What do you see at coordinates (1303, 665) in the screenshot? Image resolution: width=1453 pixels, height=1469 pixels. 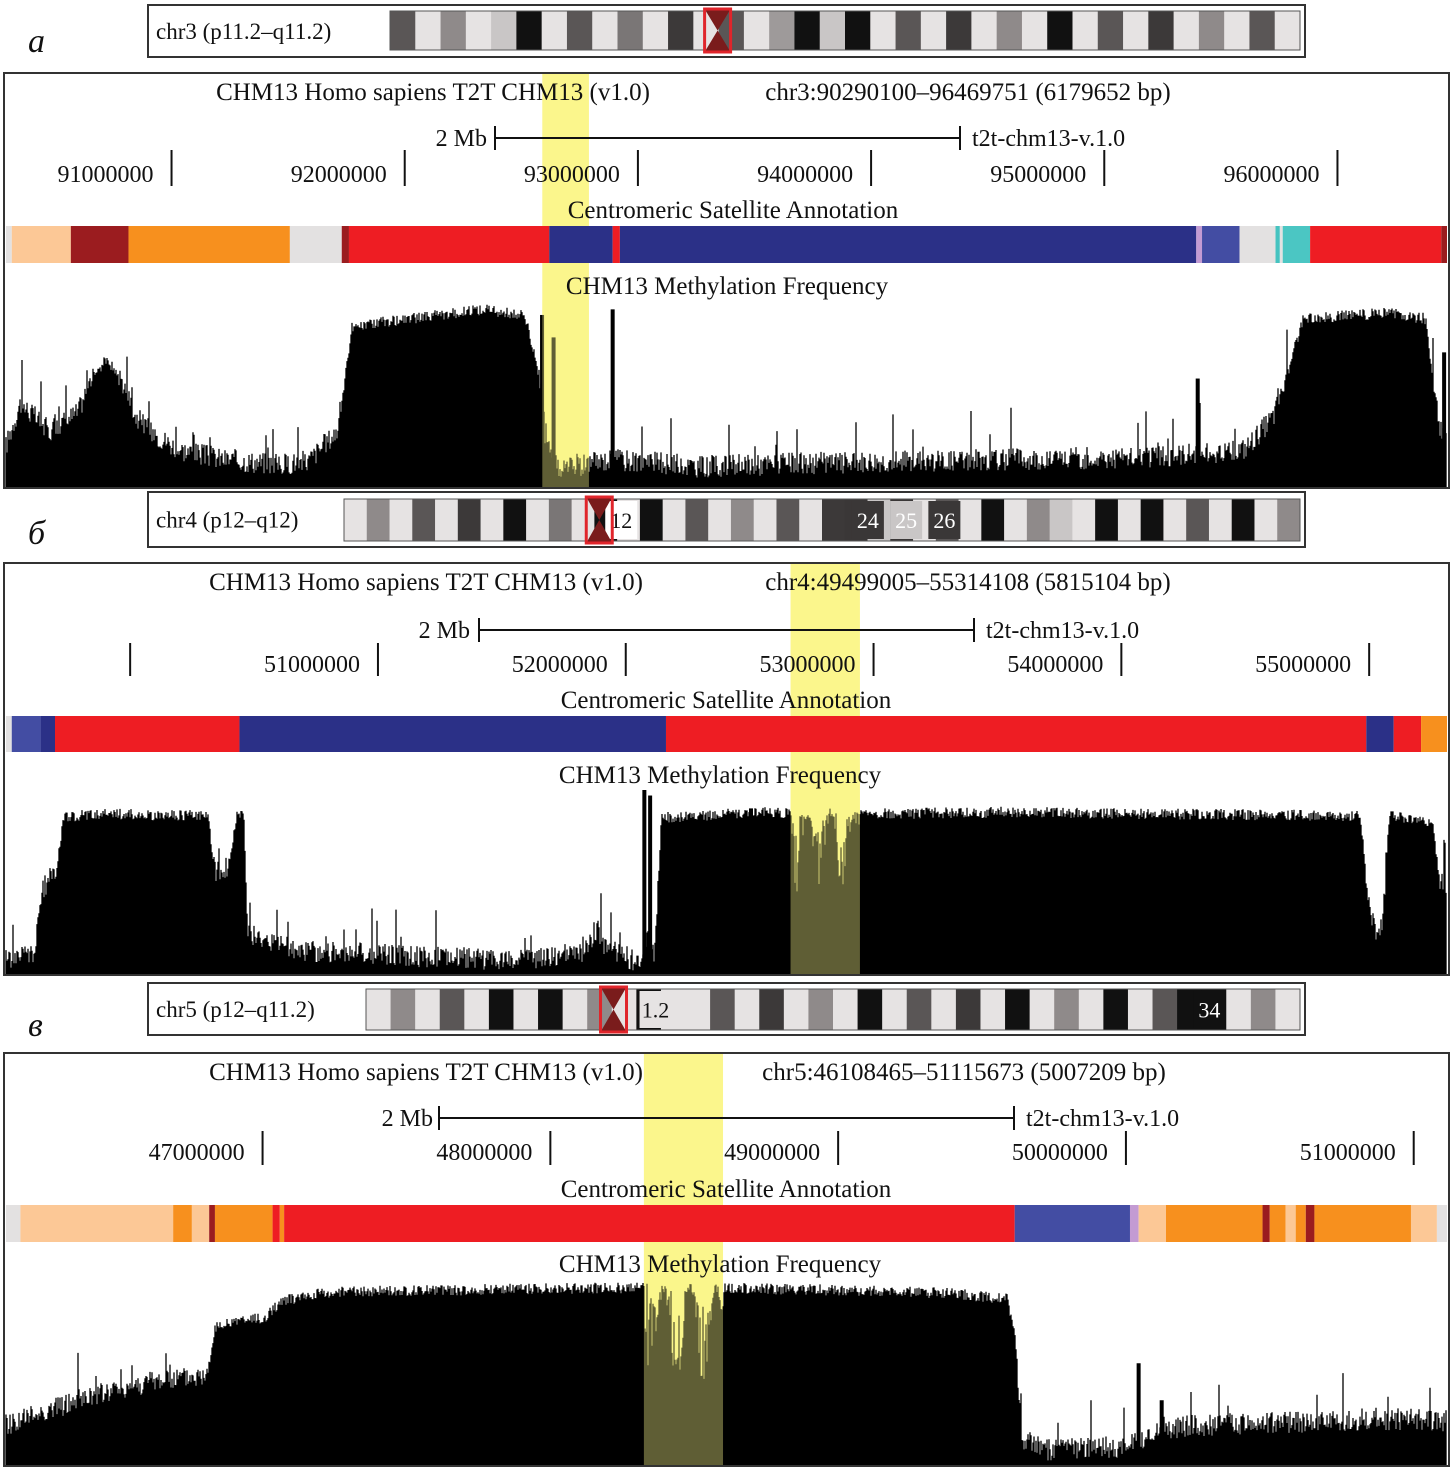 I see `axis-tick-label: 55000000` at bounding box center [1303, 665].